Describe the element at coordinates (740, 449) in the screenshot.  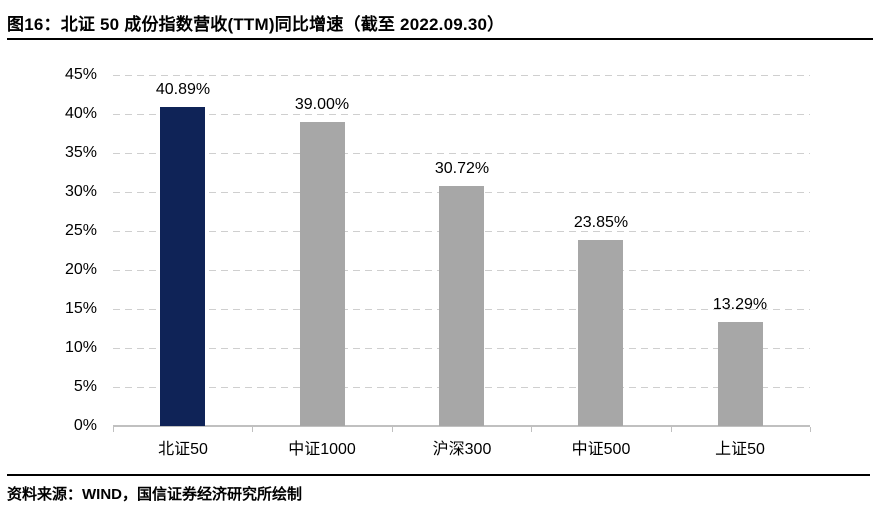
I see `x-axis-tick-label: 上证50` at that location.